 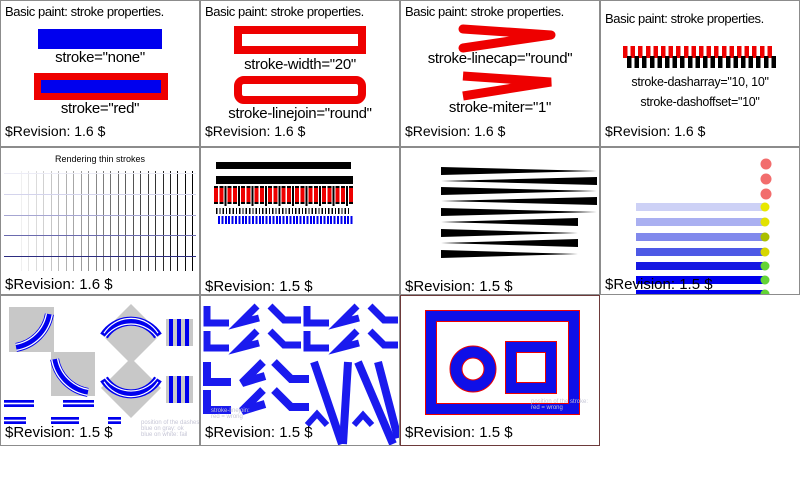 I want to click on black-cap-strip-top, so click(x=283, y=187).